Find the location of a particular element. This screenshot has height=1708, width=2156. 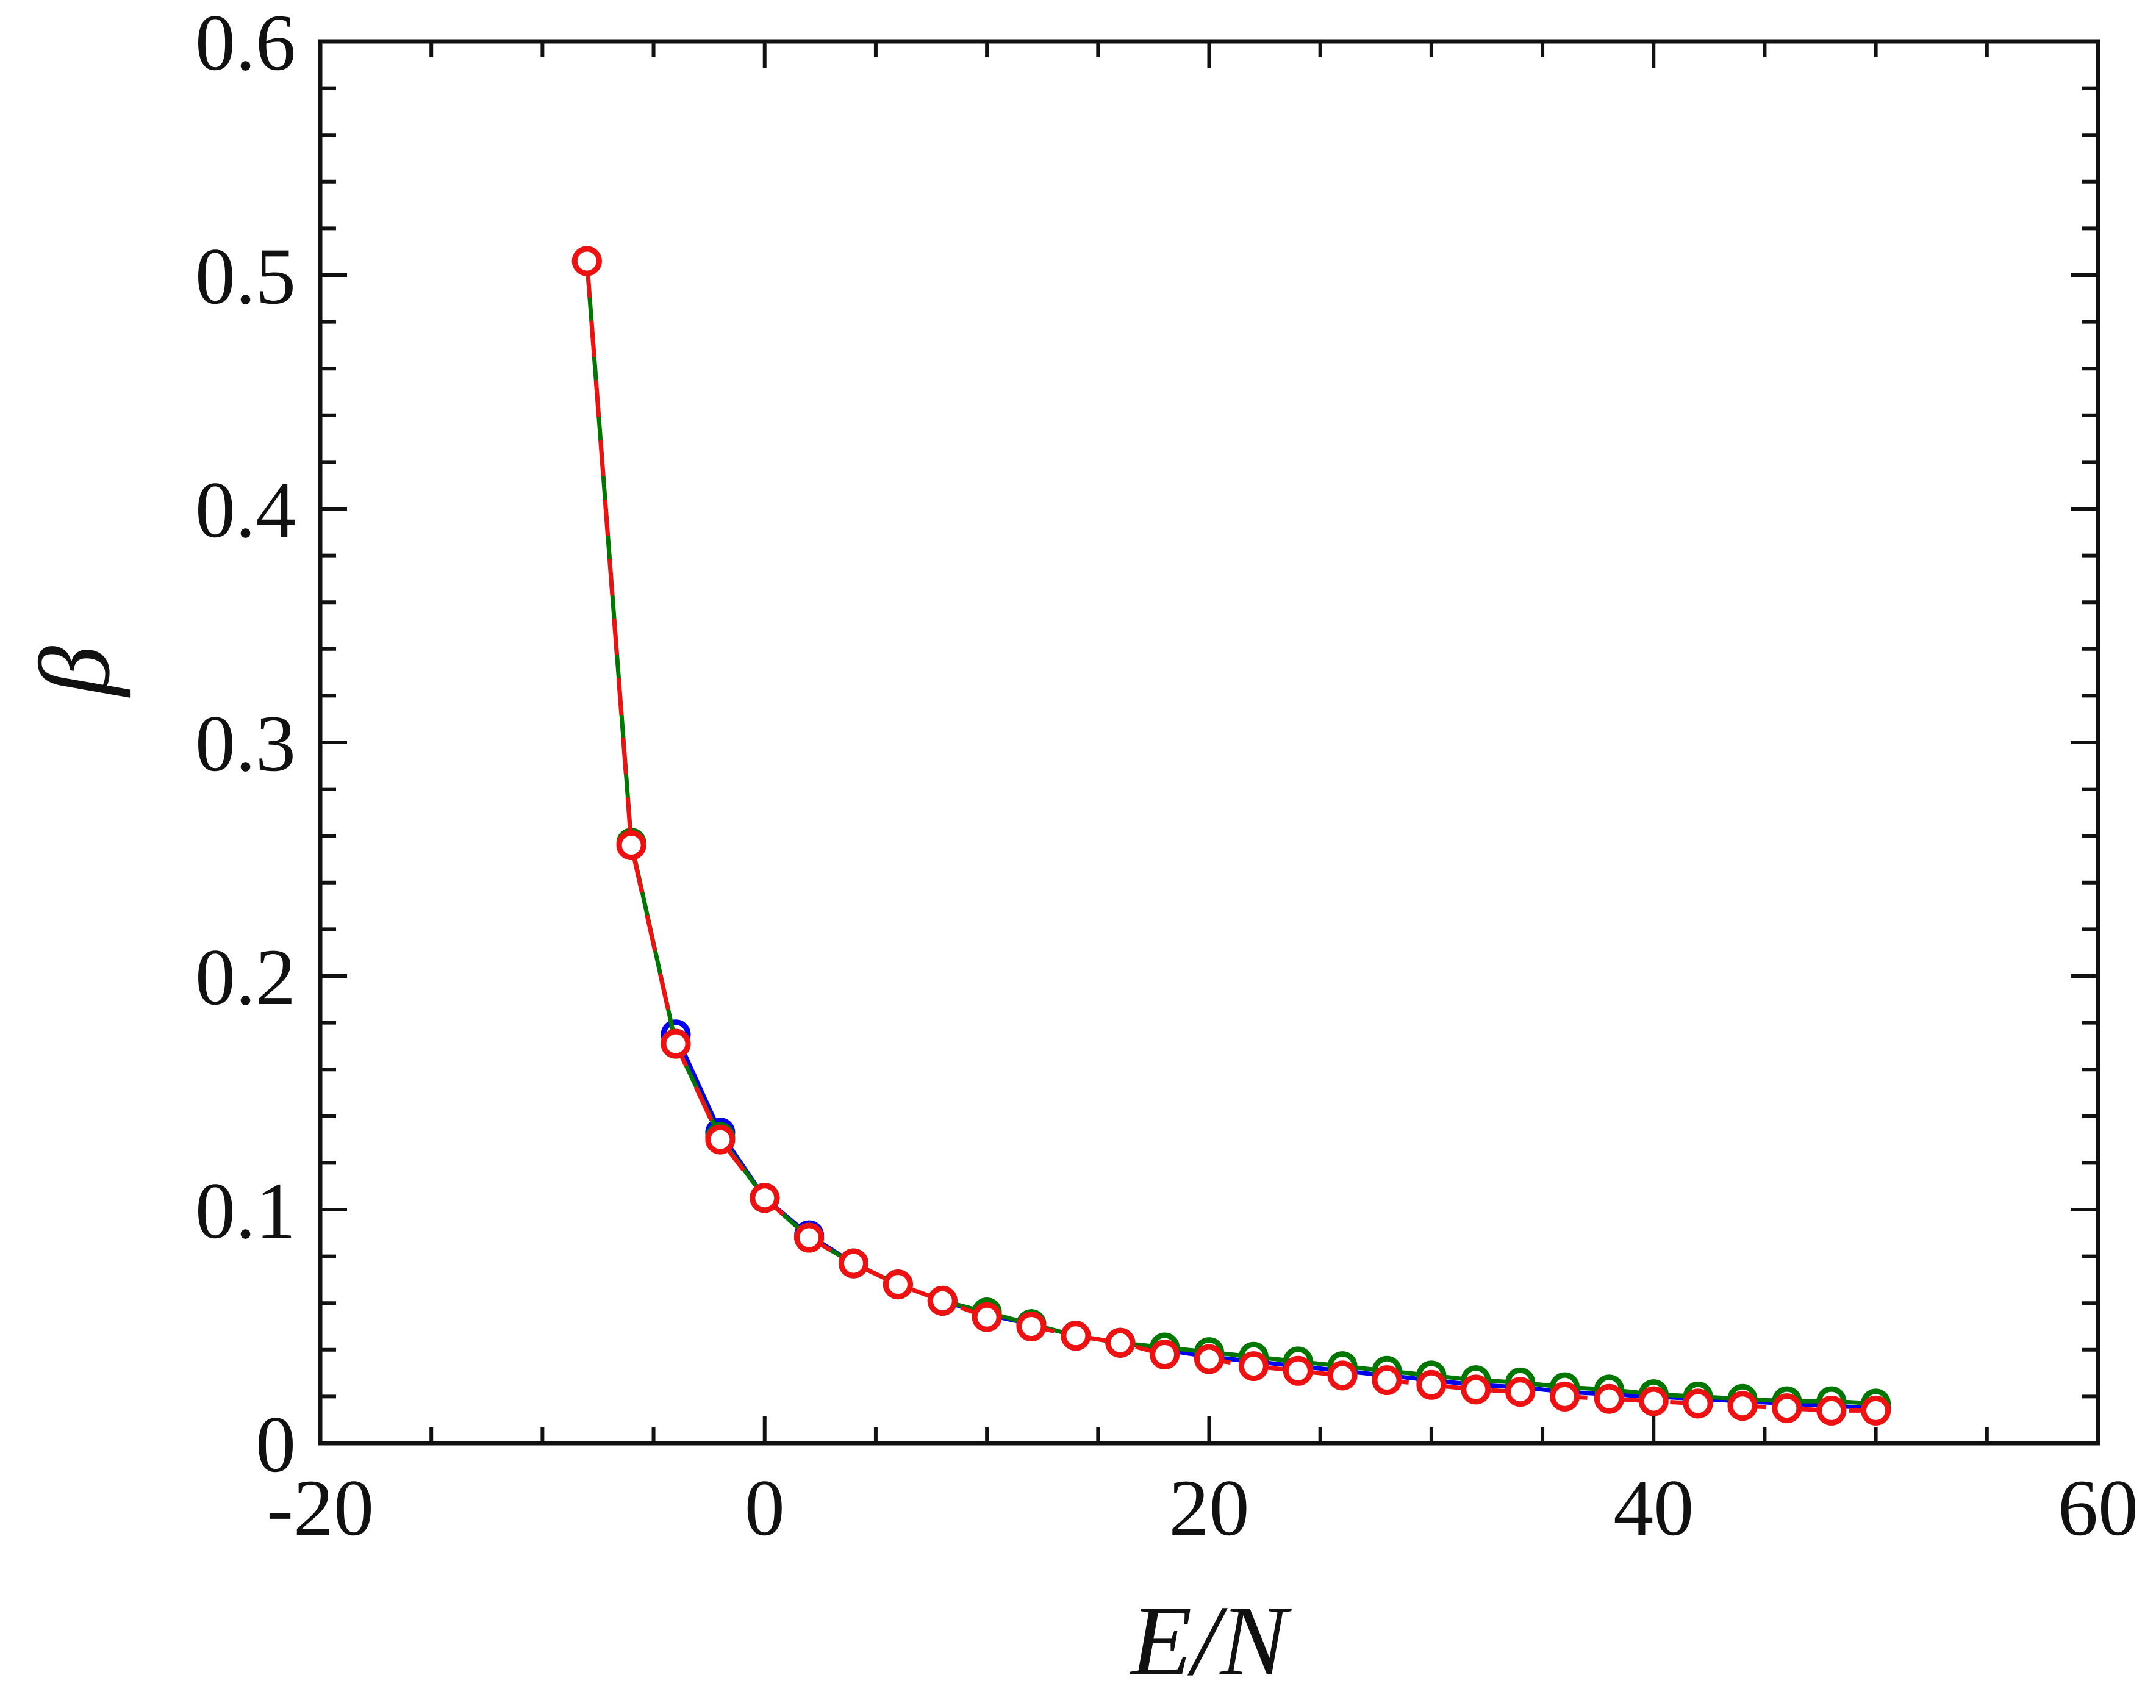

y-axis-title: β is located at coordinates (75, 672).